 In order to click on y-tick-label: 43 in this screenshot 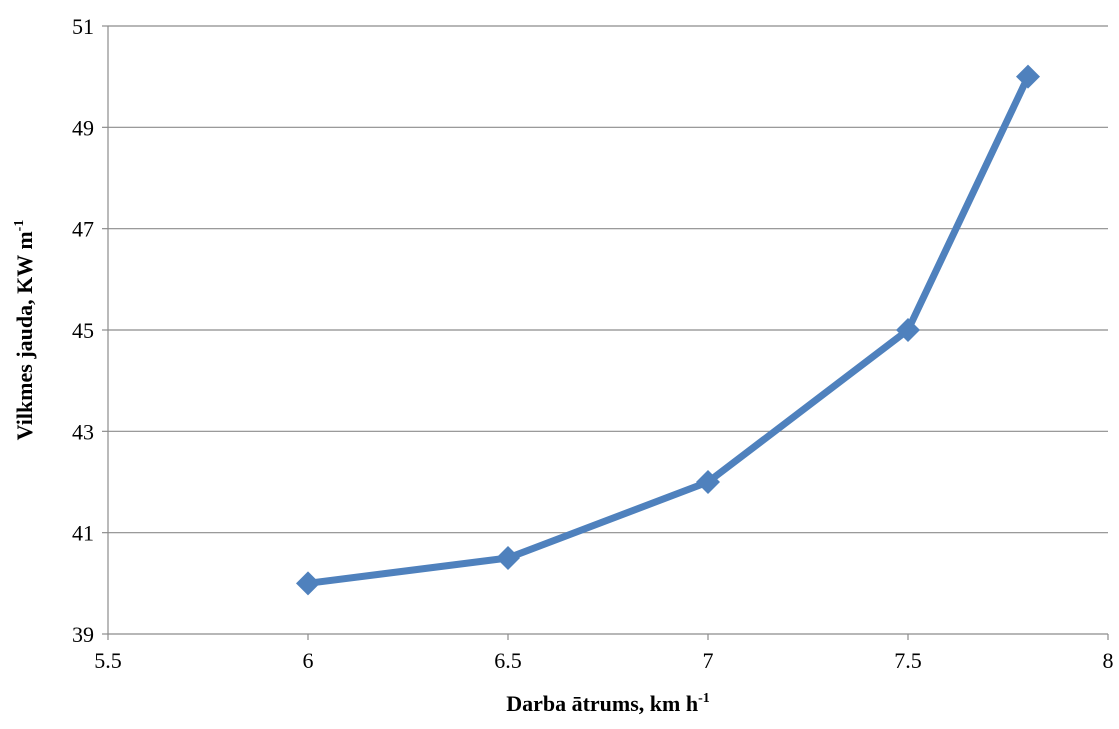, I will do `click(83, 431)`.